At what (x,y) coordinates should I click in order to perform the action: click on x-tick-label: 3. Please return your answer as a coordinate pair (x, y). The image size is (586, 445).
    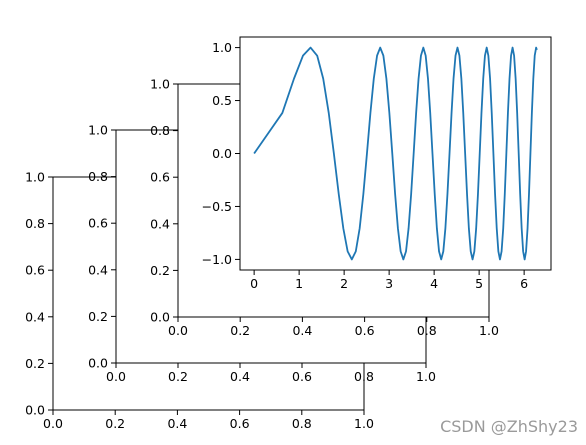
    Looking at the image, I should click on (389, 283).